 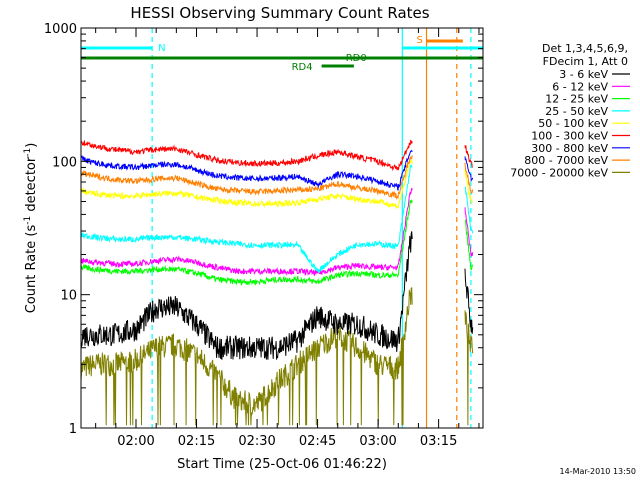 I want to click on legend-label-6: 300 - 800 keV, so click(x=569, y=148).